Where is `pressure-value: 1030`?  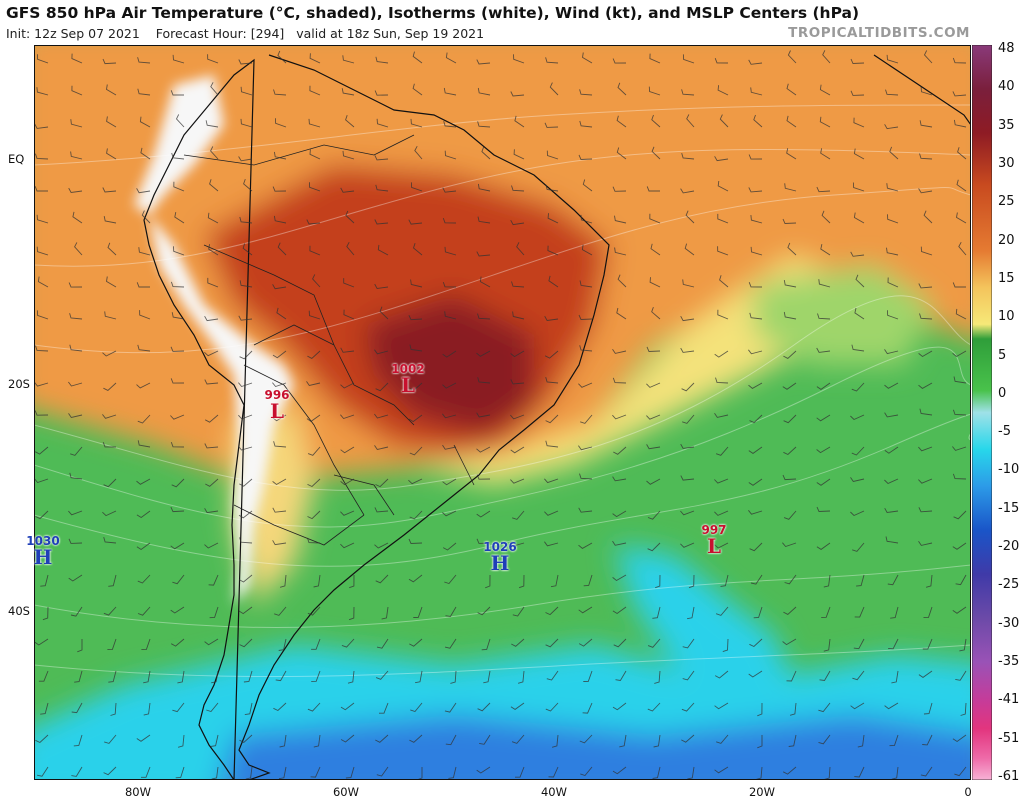
pressure-value: 1030 is located at coordinates (43, 541).